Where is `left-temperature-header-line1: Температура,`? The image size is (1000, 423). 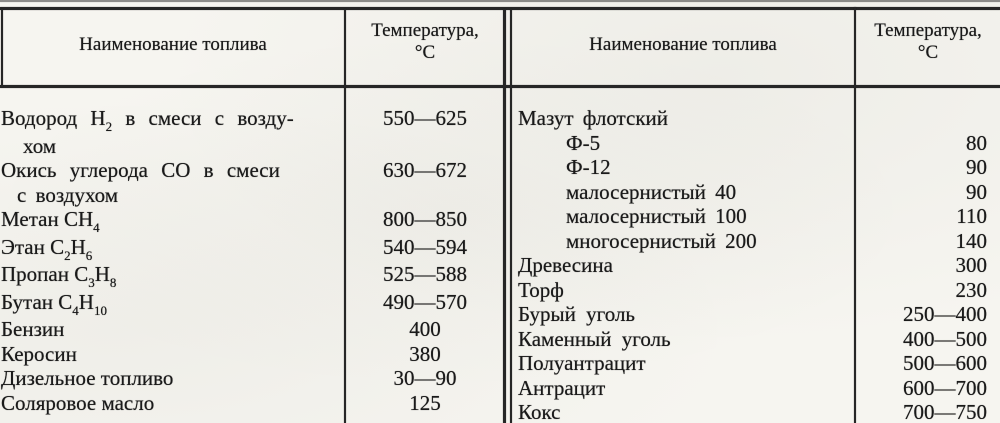
left-temperature-header-line1: Температура, is located at coordinates (425, 30).